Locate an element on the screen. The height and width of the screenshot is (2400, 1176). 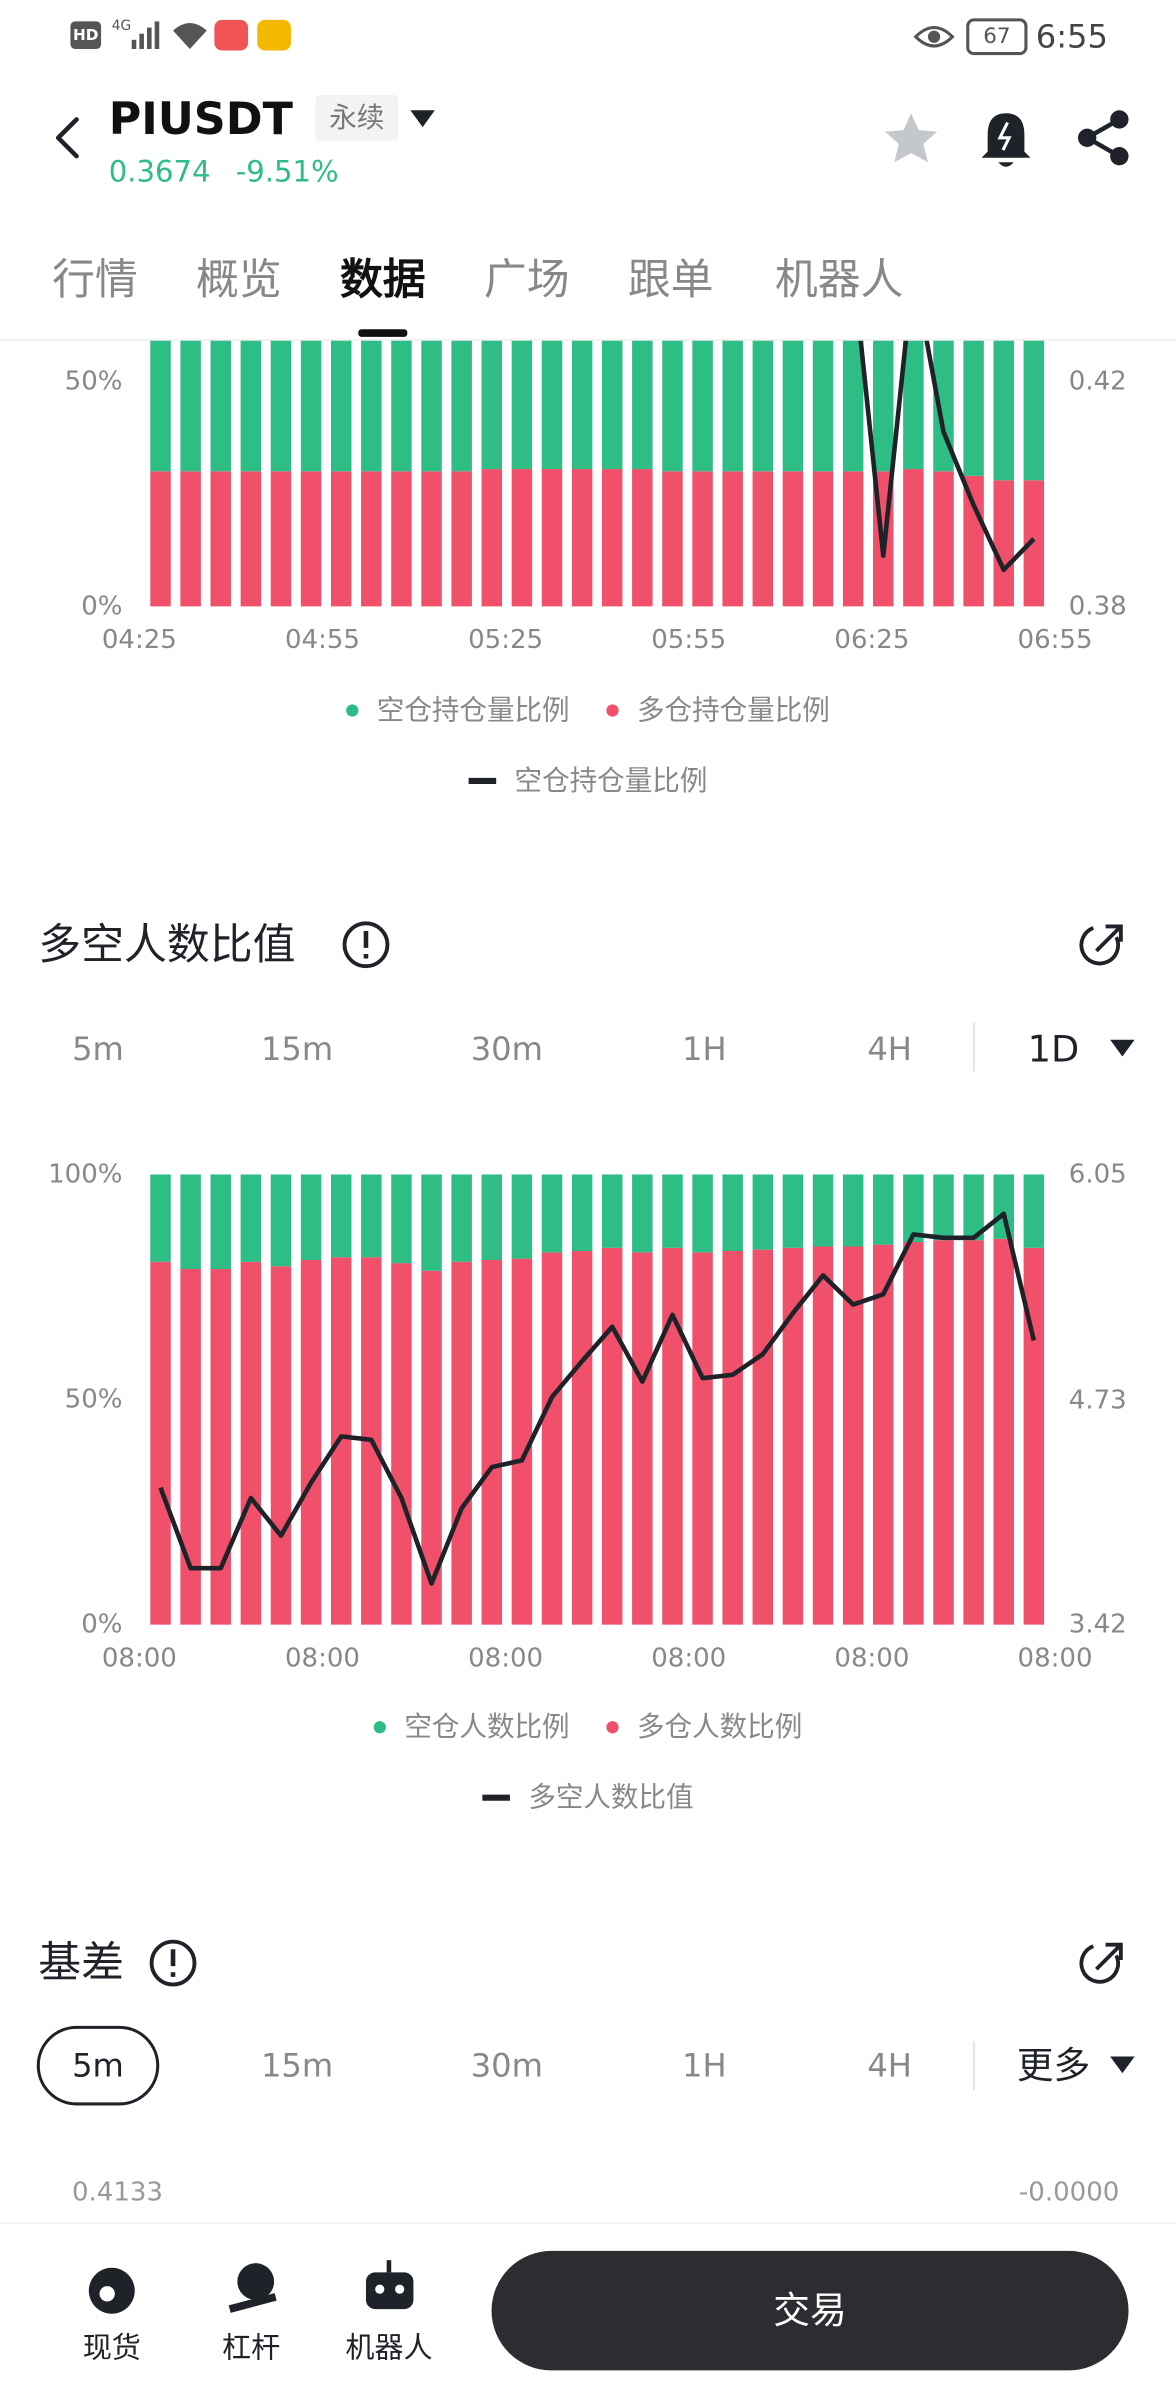
x-tick-label: 04:25 is located at coordinates (139, 640).